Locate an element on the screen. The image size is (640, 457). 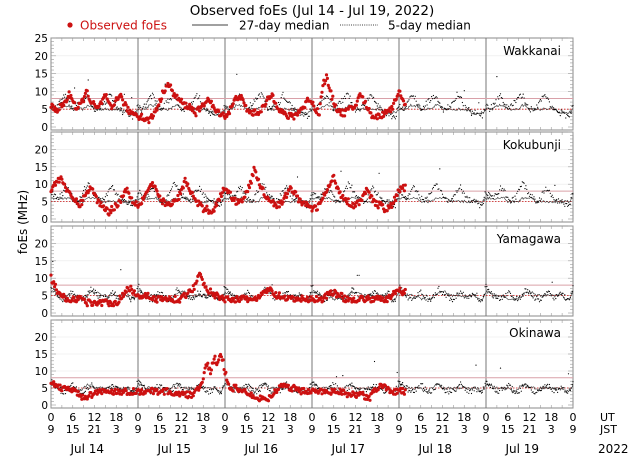
median-27day-line is located at coordinates (312, 109).